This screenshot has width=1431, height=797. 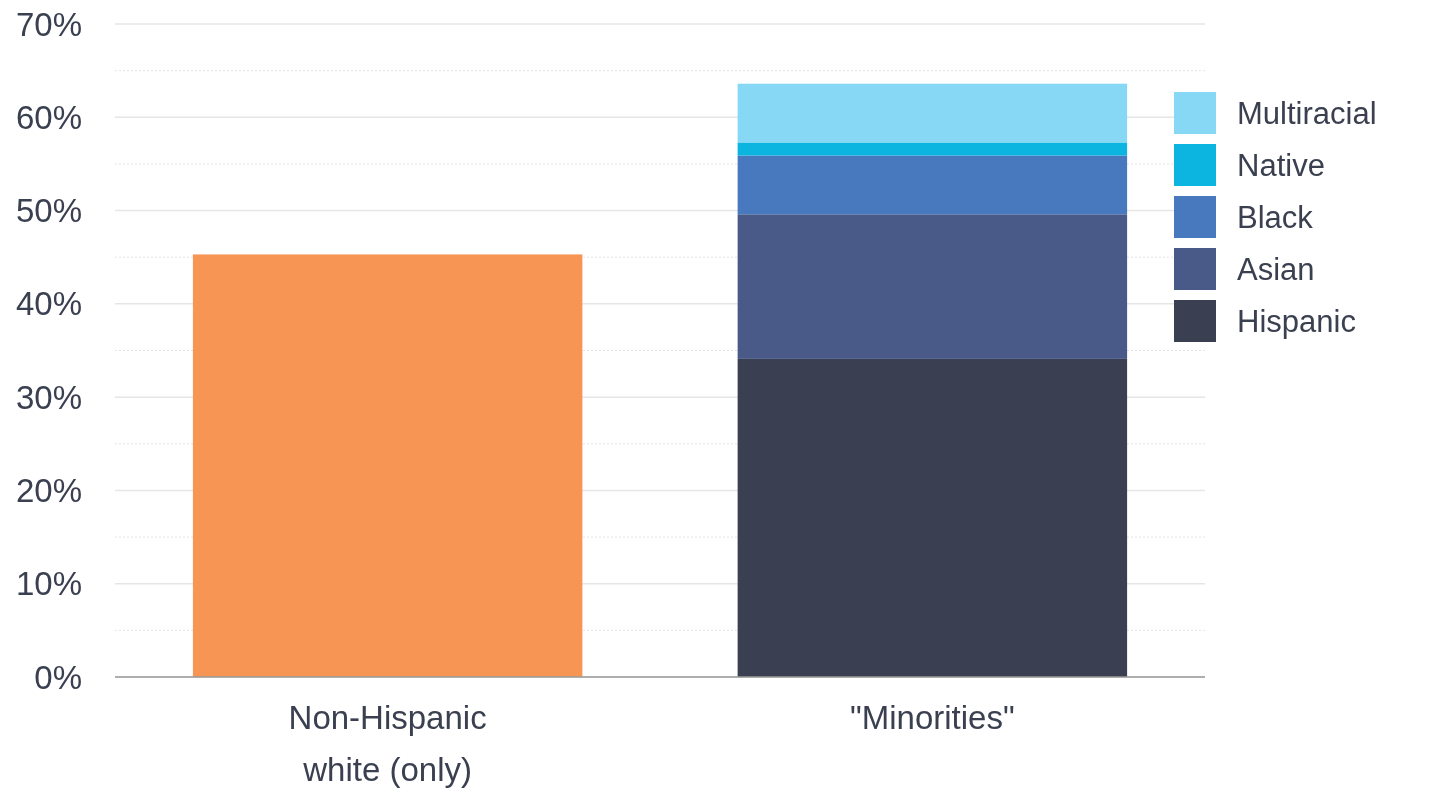 What do you see at coordinates (932, 717) in the screenshot?
I see `x-tick-label: "Minorities"` at bounding box center [932, 717].